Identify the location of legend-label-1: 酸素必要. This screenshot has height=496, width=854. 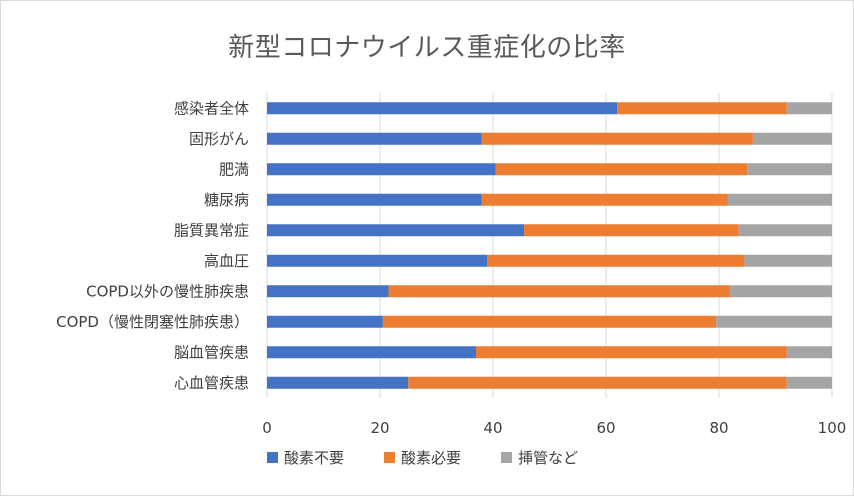
(431, 458).